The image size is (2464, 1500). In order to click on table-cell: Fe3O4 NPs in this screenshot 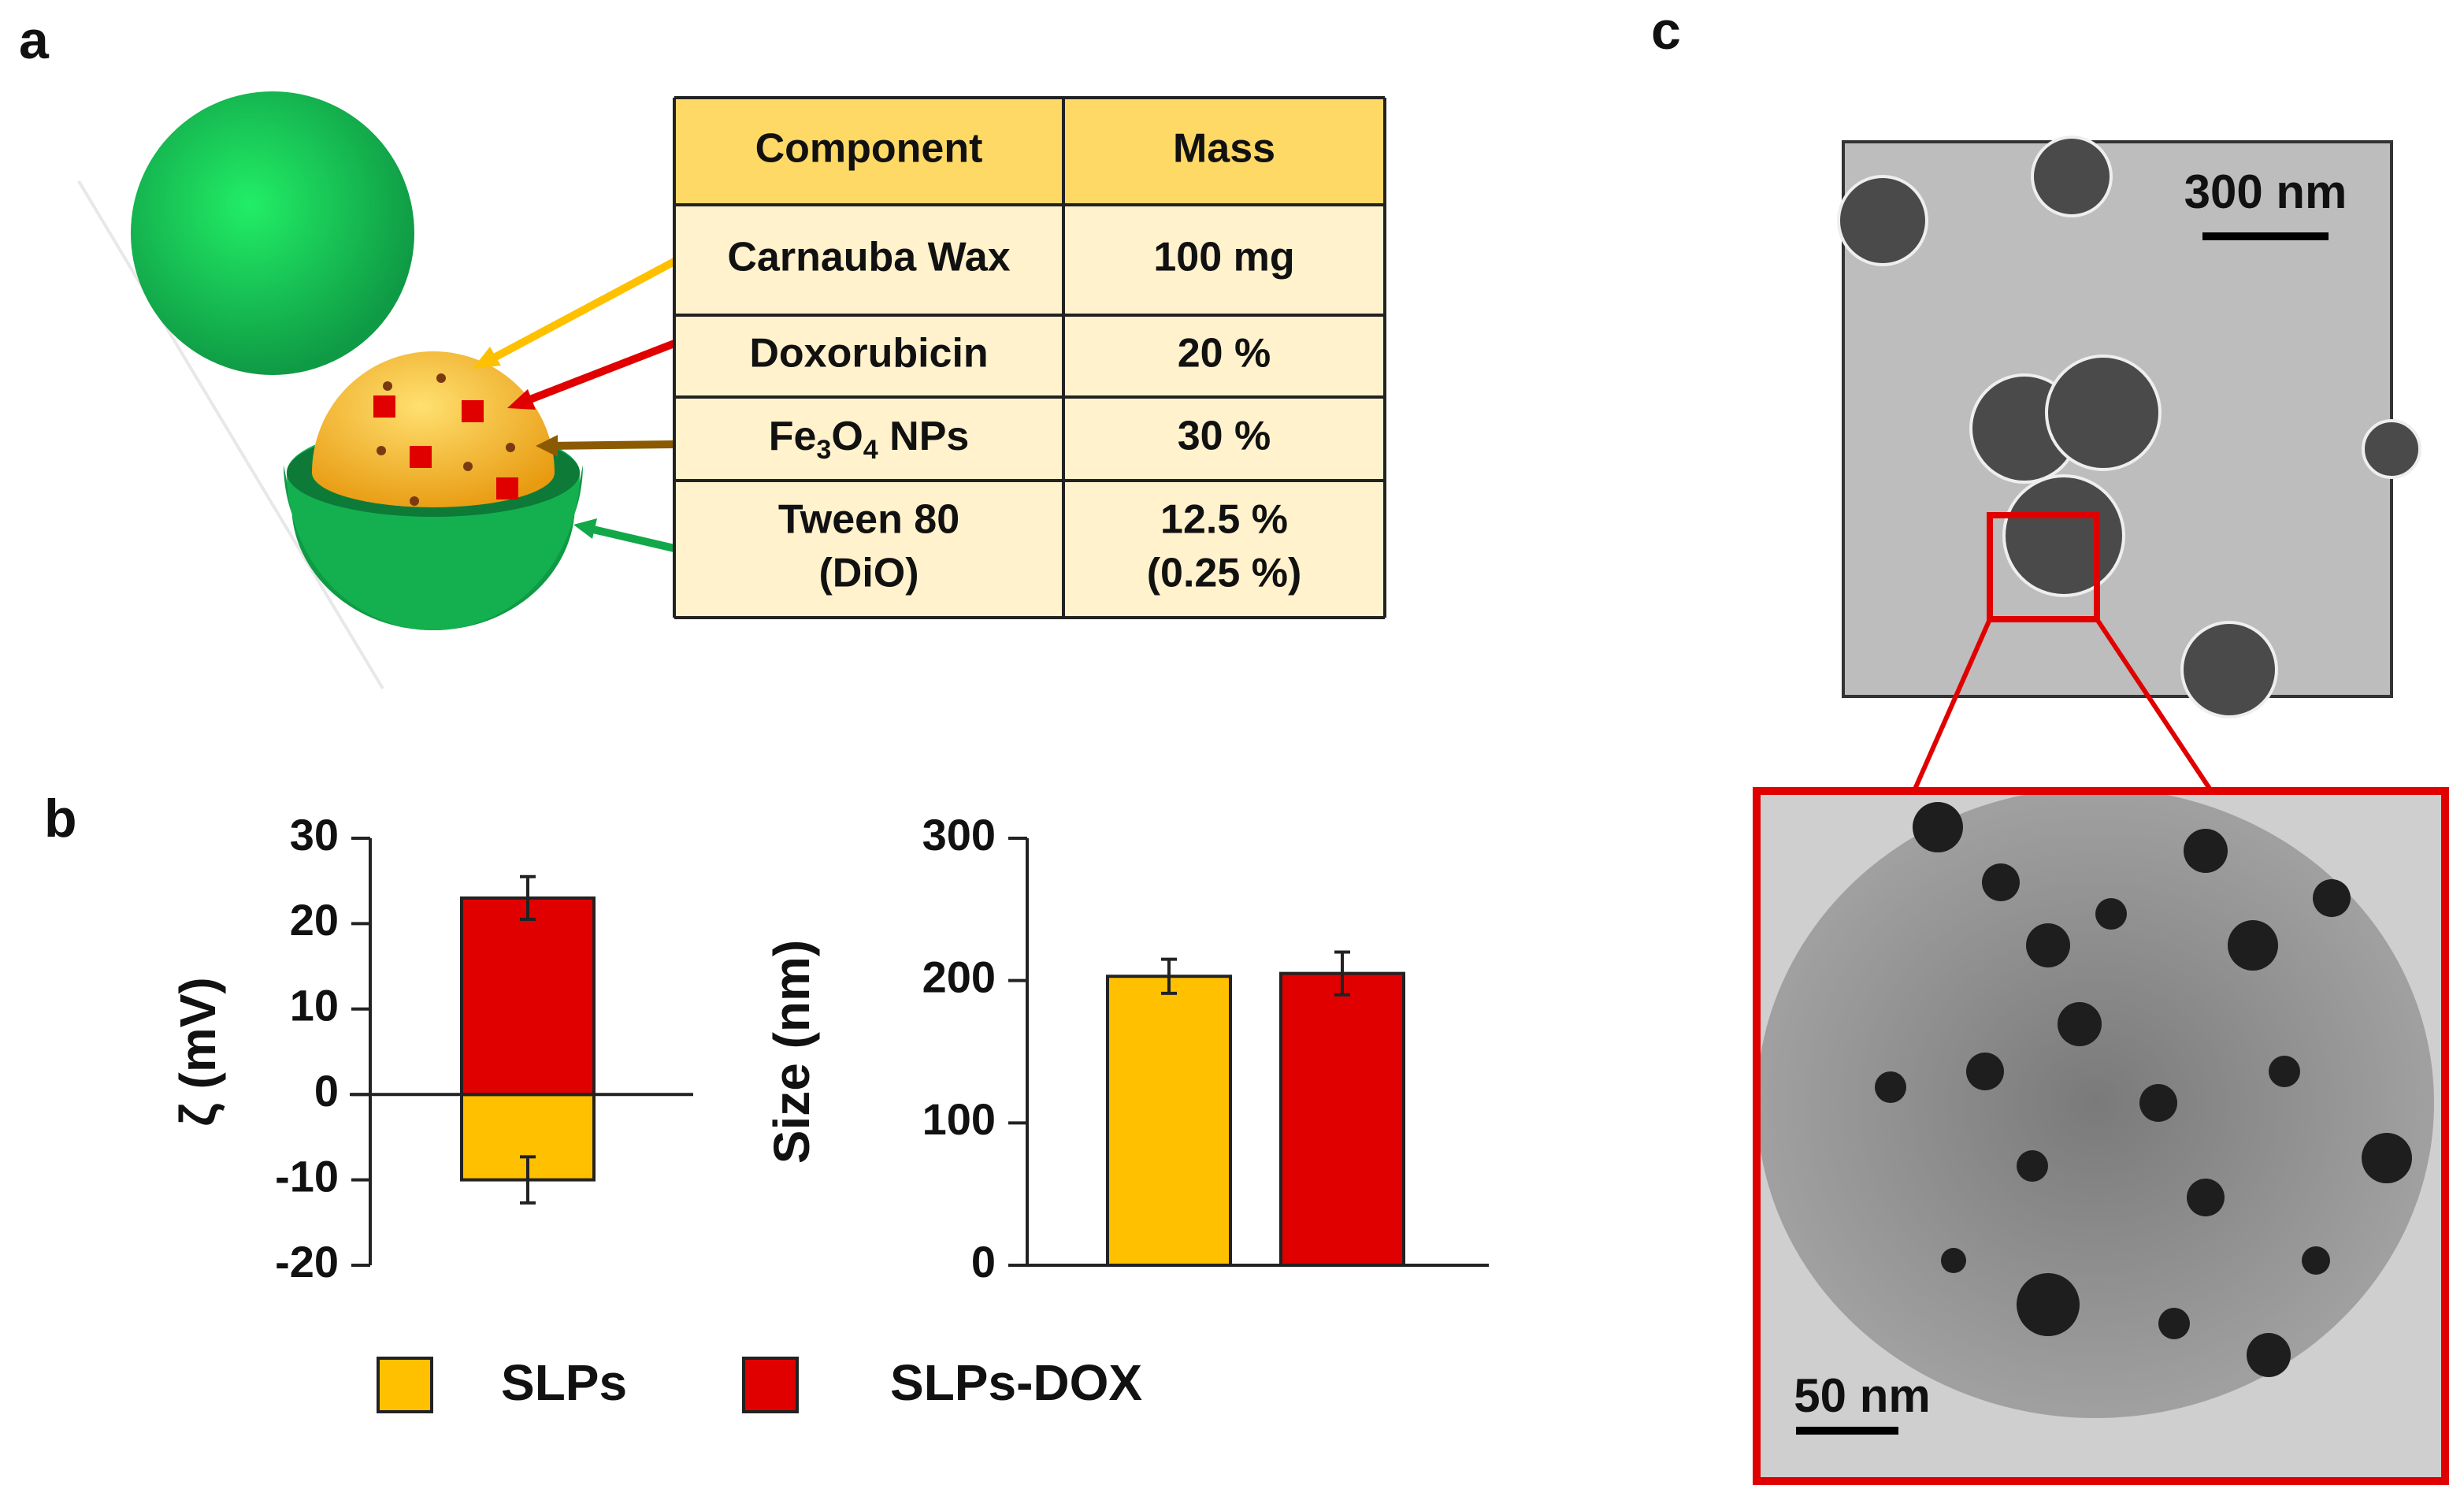, I will do `click(869, 440)`.